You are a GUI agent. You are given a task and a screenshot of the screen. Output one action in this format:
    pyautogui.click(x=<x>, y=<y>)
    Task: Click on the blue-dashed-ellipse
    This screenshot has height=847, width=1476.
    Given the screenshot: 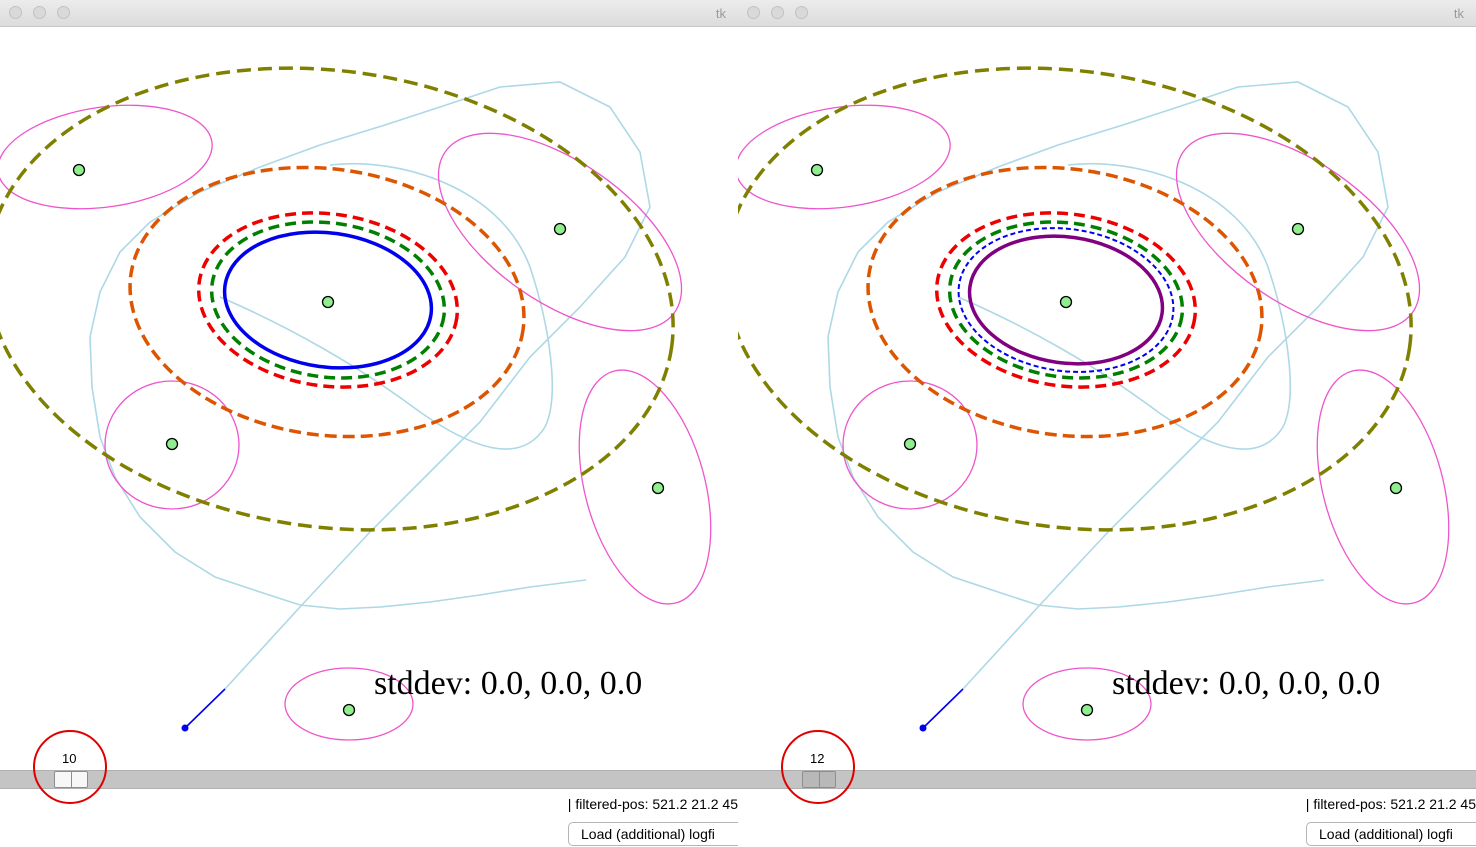 What is the action you would take?
    pyautogui.click(x=1066, y=300)
    